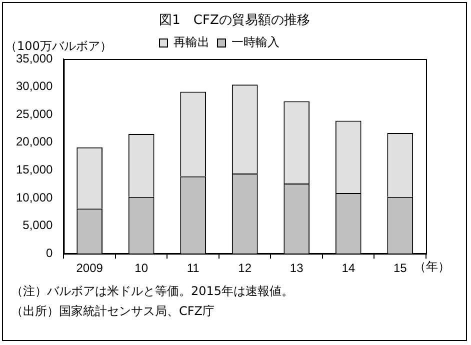 The width and height of the screenshot is (471, 345). Describe the element at coordinates (153, 291) in the screenshot. I see `text: （注）バルボアは米ドルと等価。2015年は速報値。` at that location.